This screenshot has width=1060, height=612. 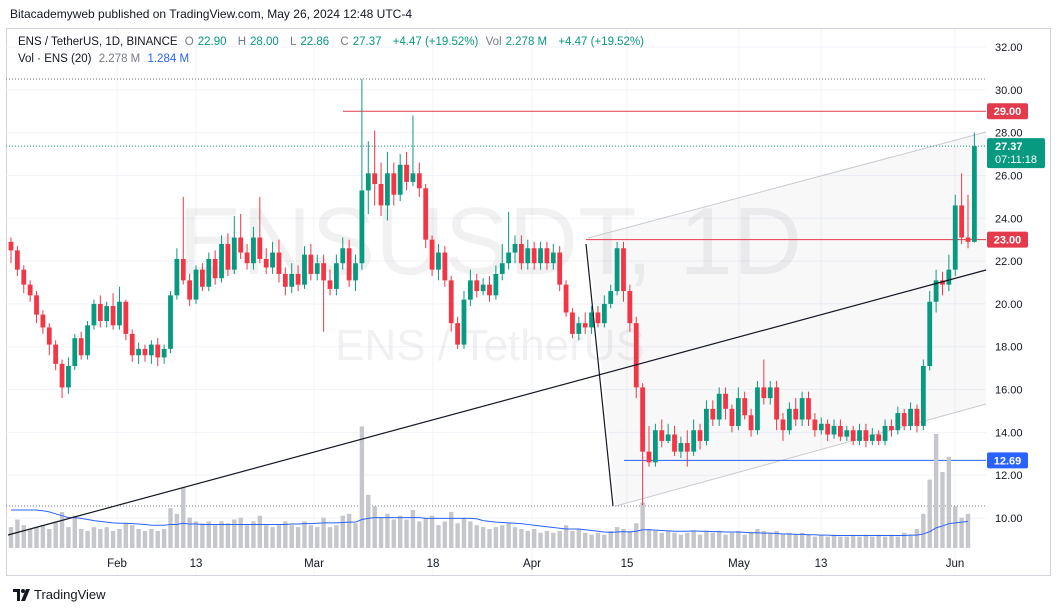 What do you see at coordinates (1016, 160) in the screenshot?
I see `countdown-text: 07:11:18` at bounding box center [1016, 160].